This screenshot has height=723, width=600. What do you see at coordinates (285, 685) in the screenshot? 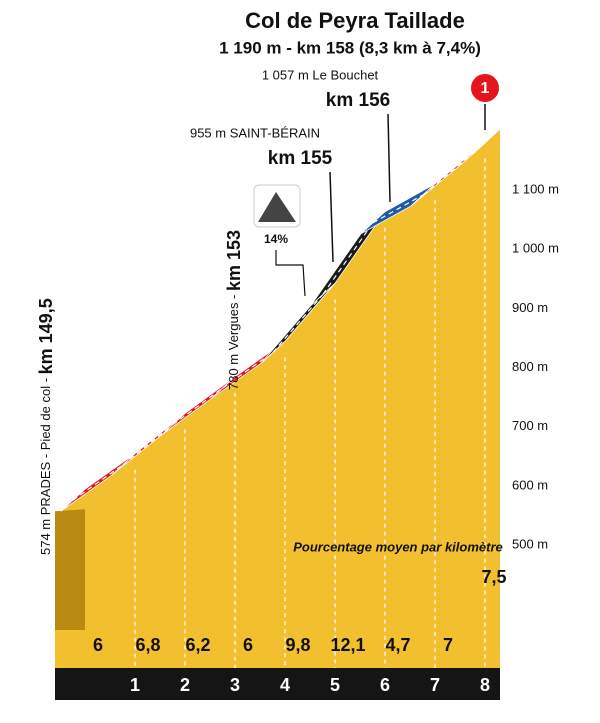
I see `km-label: 4` at bounding box center [285, 685].